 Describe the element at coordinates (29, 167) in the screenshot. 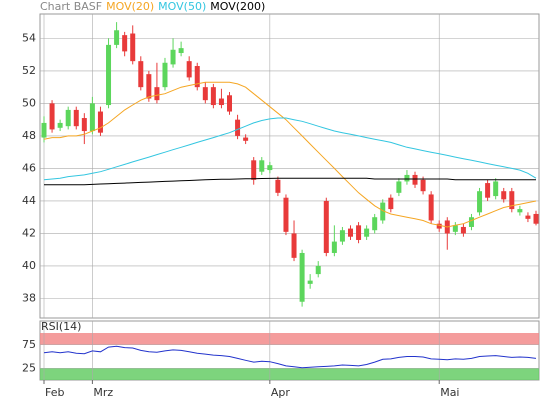

I see `y-tick-label: 46` at that location.